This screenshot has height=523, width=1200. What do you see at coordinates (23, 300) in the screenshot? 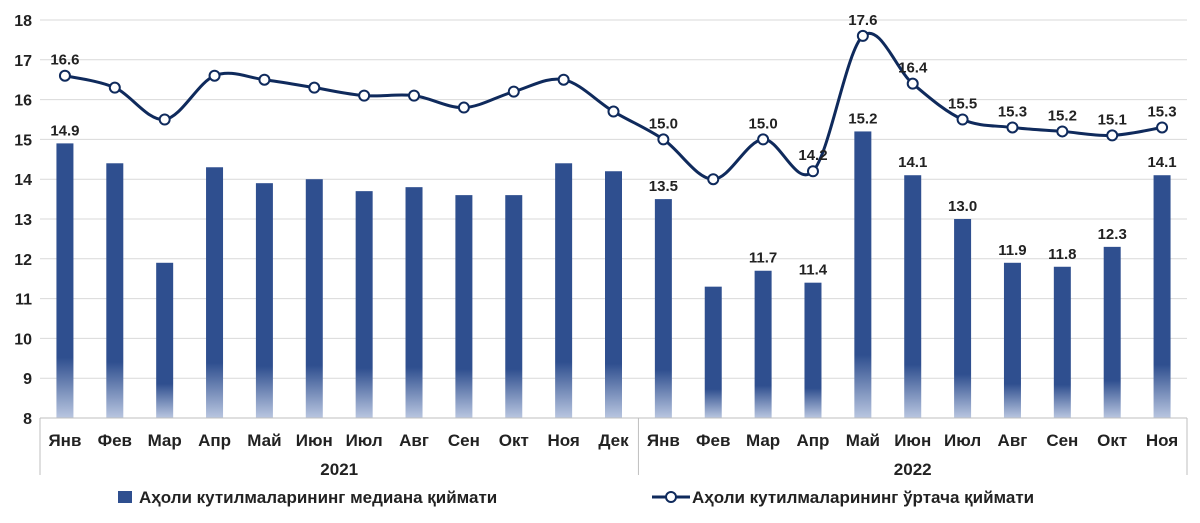
I see `y-tick-label: 11` at bounding box center [23, 300].